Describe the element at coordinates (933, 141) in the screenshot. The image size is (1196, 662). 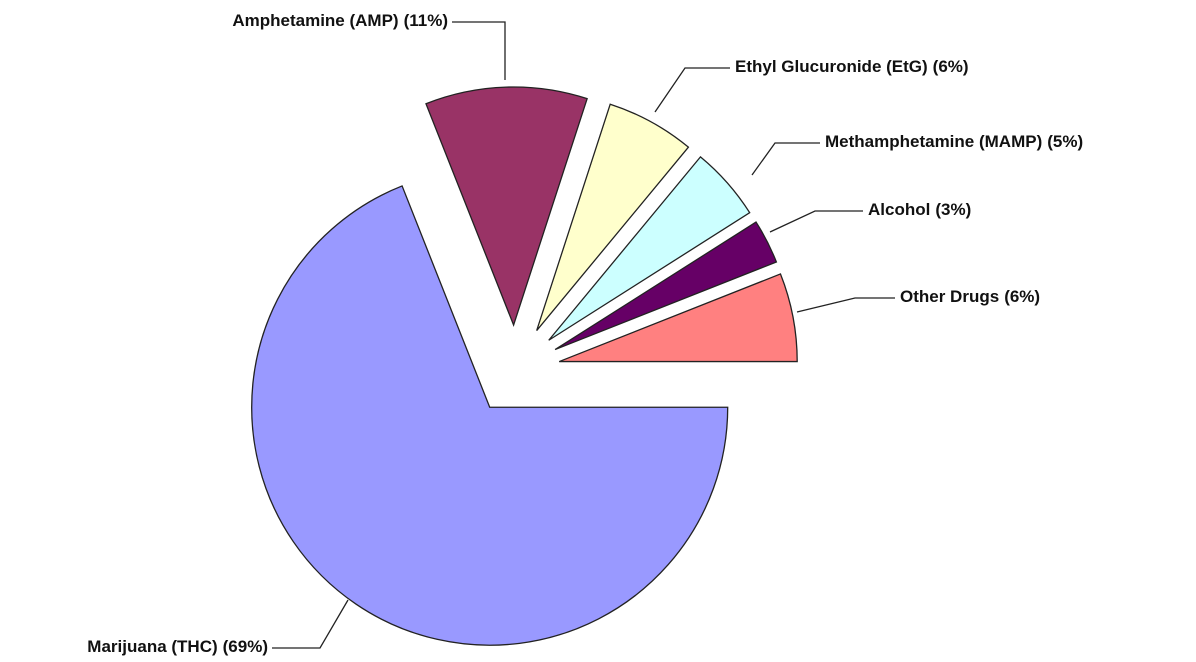
I see `category-label: Methamphetamine (MAMP)` at that location.